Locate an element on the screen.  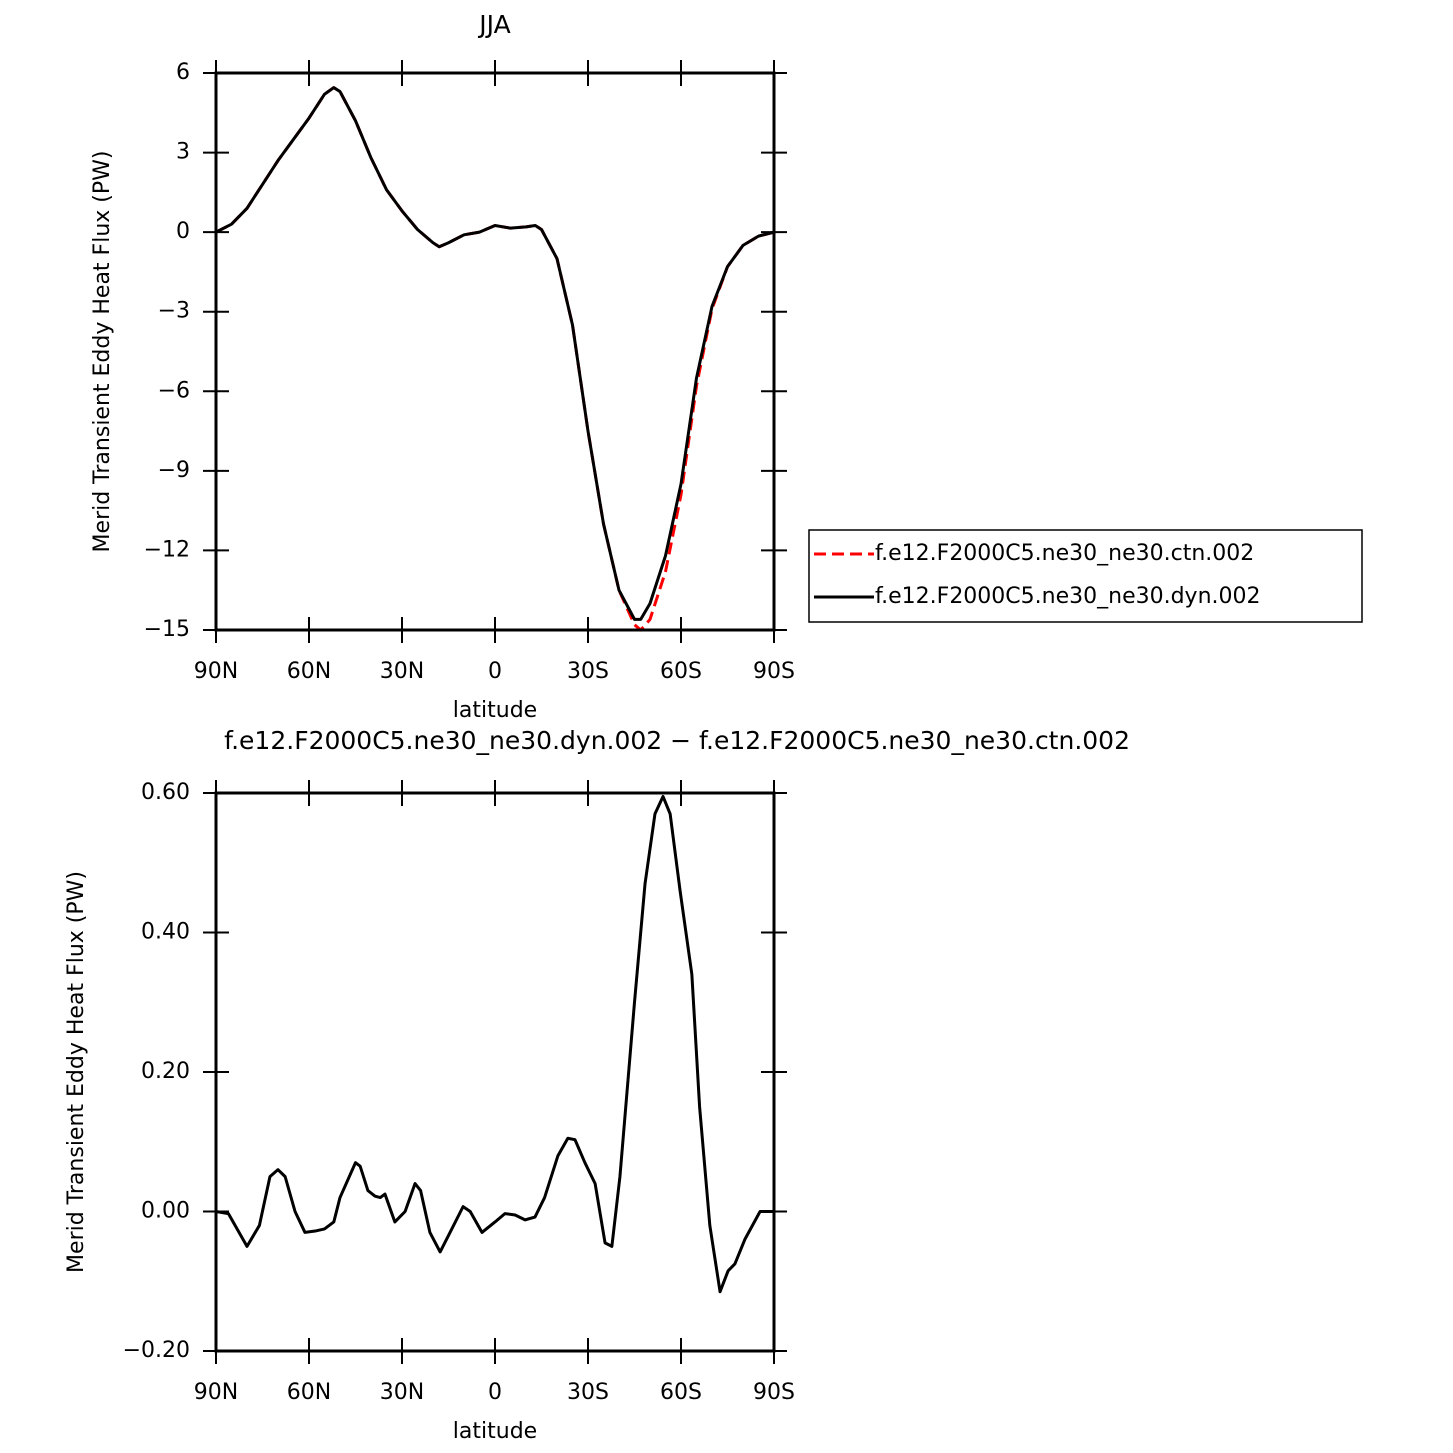
y-tick-label: 6 is located at coordinates (183, 72).